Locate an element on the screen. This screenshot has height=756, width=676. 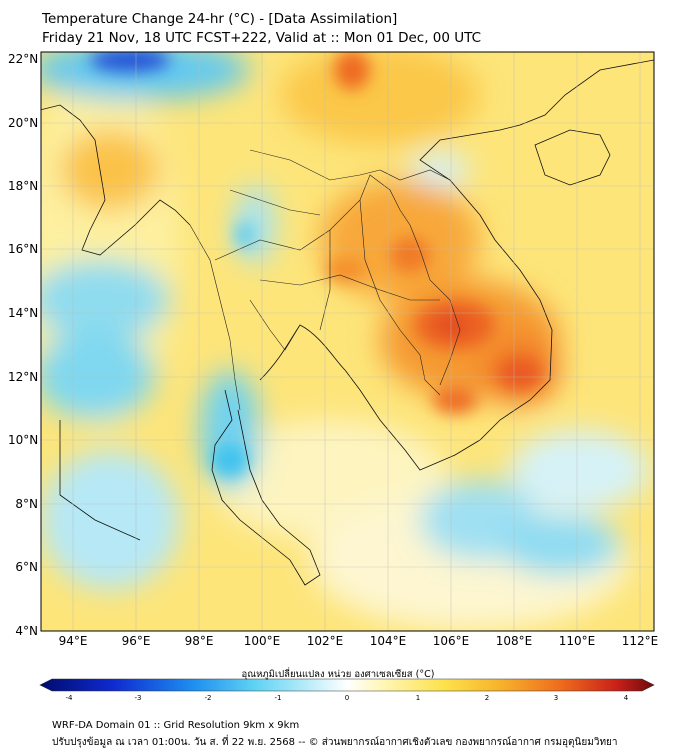
lat-label-8n: 8°N is located at coordinates (26, 504).